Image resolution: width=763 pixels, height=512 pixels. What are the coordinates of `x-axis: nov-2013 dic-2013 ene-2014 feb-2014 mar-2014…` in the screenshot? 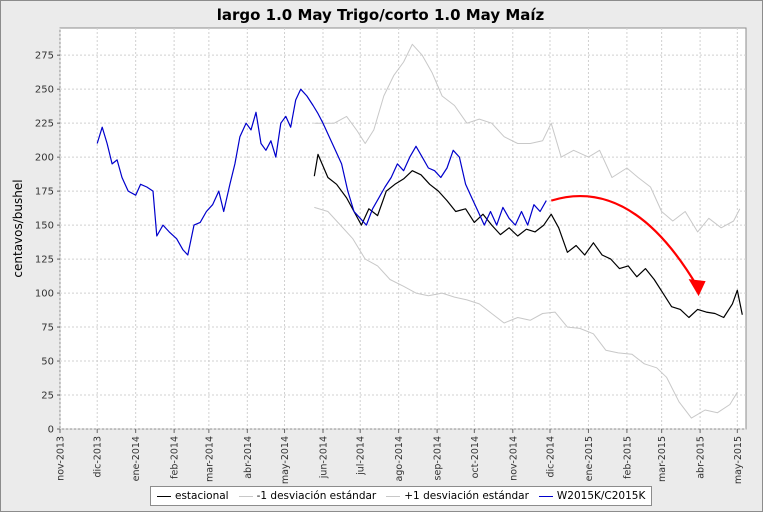 It's located at (400, 456).